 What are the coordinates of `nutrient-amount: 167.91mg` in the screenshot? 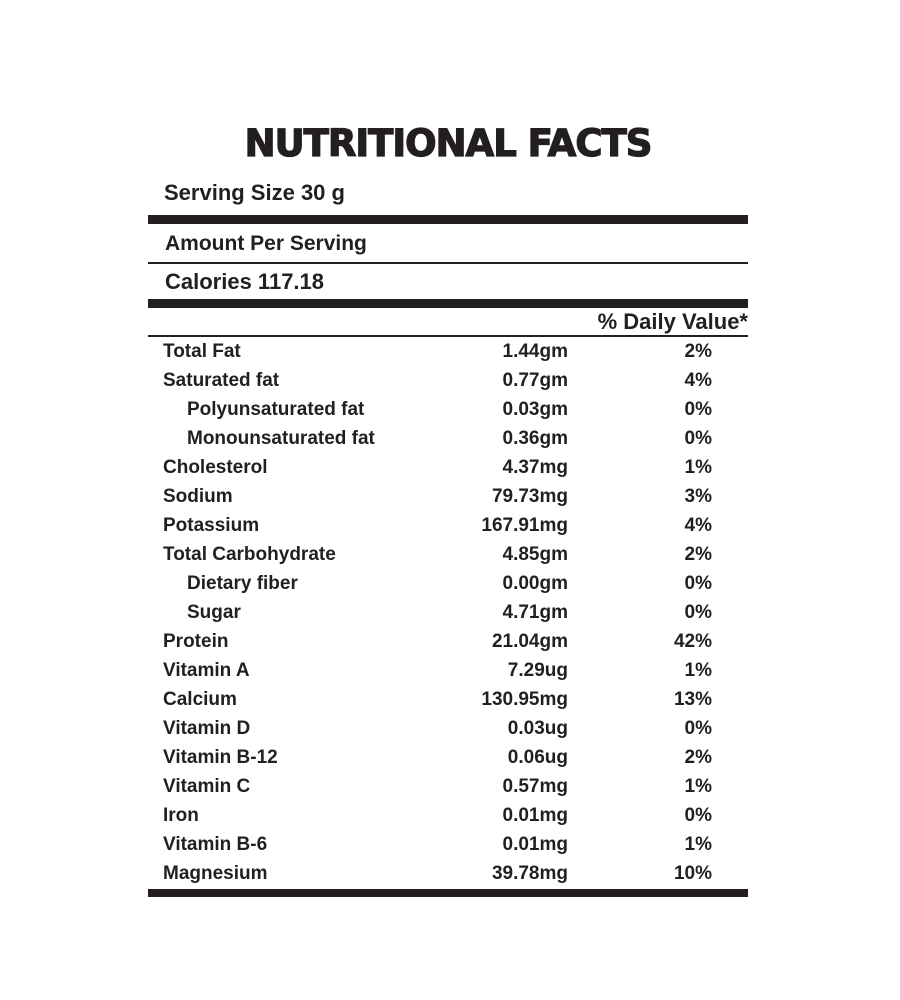 It's located at (524, 525).